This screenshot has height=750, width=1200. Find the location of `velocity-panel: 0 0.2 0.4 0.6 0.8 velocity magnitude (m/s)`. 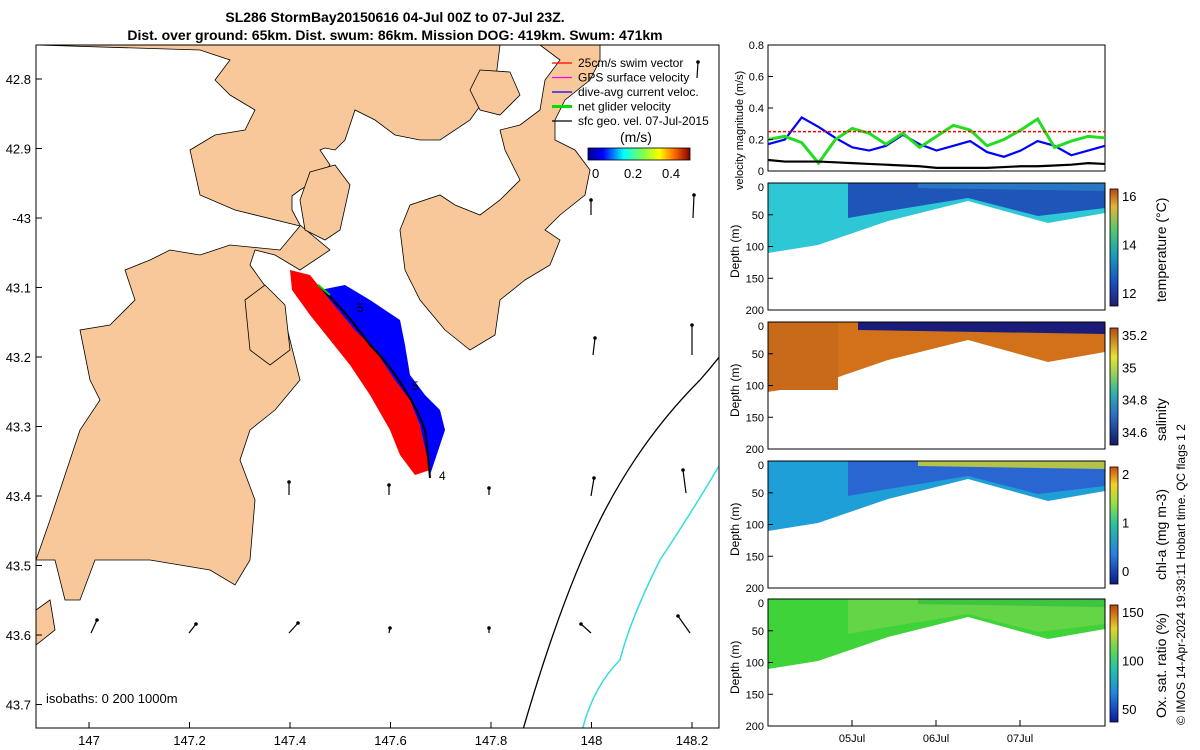

velocity-panel: 0 0.2 0.4 0.6 0.8 velocity magnitude (m/s) is located at coordinates (920, 115).